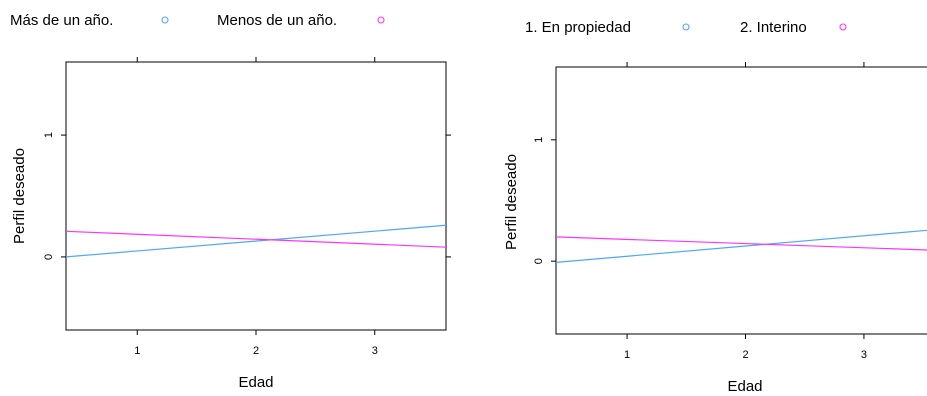 This screenshot has width=927, height=396. I want to click on legend: Más de un año. Menos de un año., so click(197, 20).